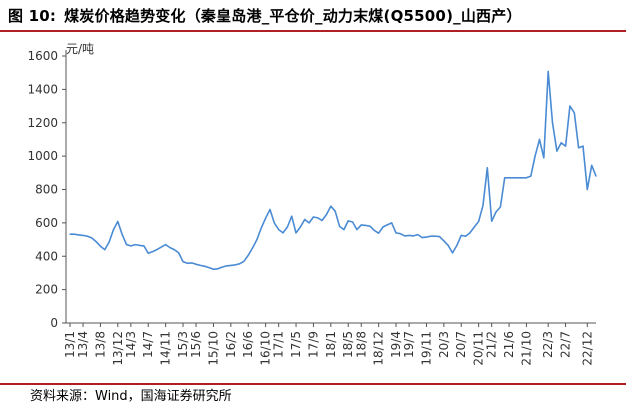  I want to click on x-tick-label: 15/6, so click(196, 344).